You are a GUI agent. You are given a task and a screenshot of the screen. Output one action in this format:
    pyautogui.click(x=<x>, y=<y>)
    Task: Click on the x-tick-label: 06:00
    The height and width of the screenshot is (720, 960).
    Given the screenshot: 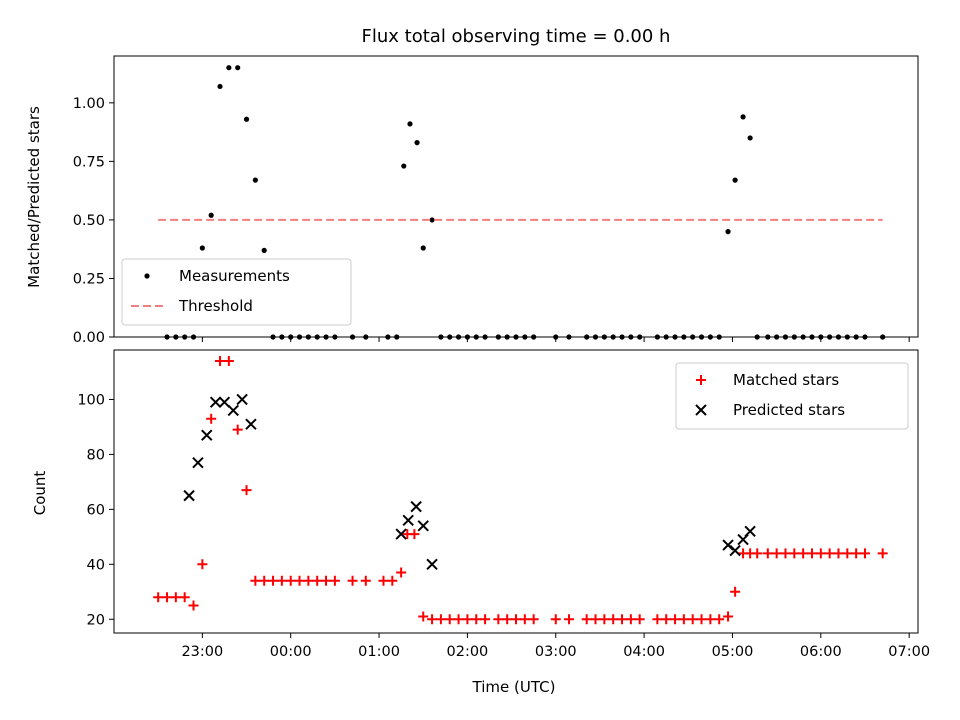 What is the action you would take?
    pyautogui.click(x=821, y=652)
    